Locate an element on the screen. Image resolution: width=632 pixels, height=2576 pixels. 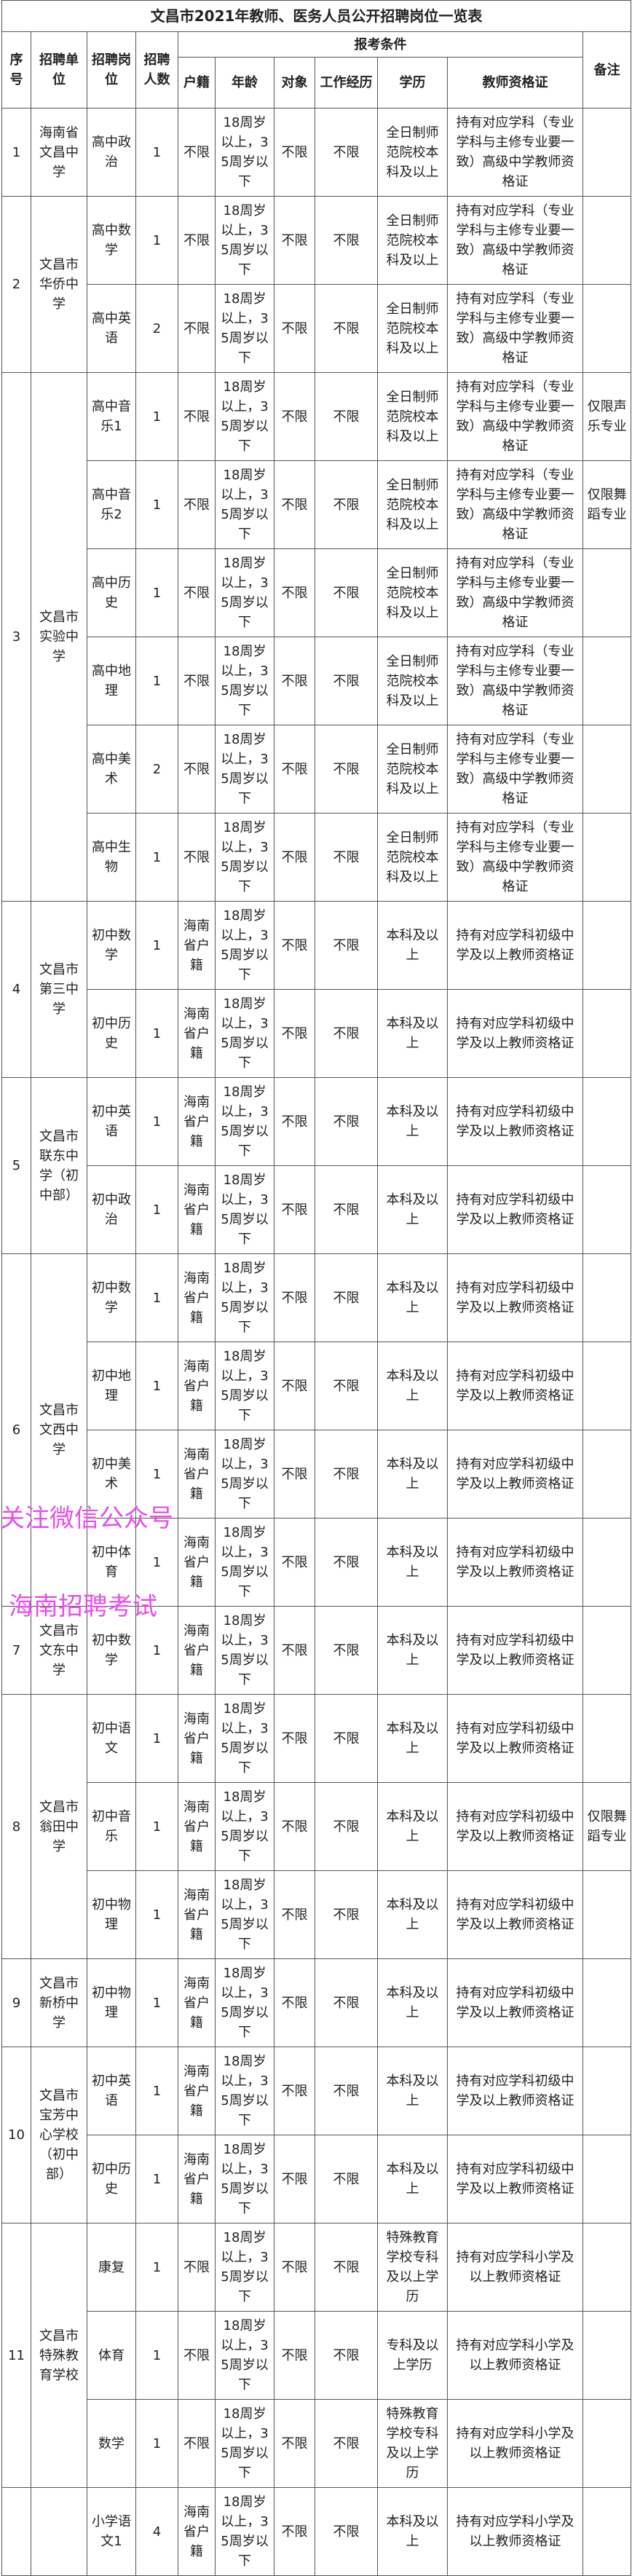
cell-name: 高中生物 is located at coordinates (111, 857).